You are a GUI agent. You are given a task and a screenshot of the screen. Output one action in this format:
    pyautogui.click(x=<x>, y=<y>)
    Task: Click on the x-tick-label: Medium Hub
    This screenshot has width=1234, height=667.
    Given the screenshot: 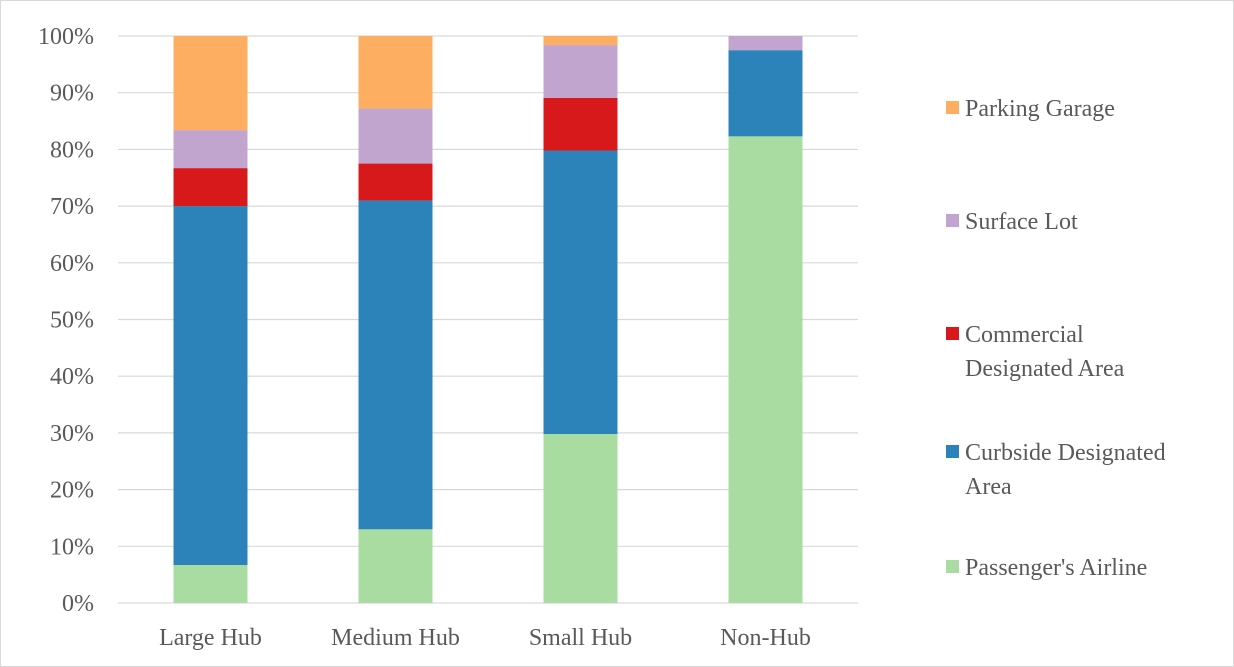 What is the action you would take?
    pyautogui.click(x=395, y=638)
    